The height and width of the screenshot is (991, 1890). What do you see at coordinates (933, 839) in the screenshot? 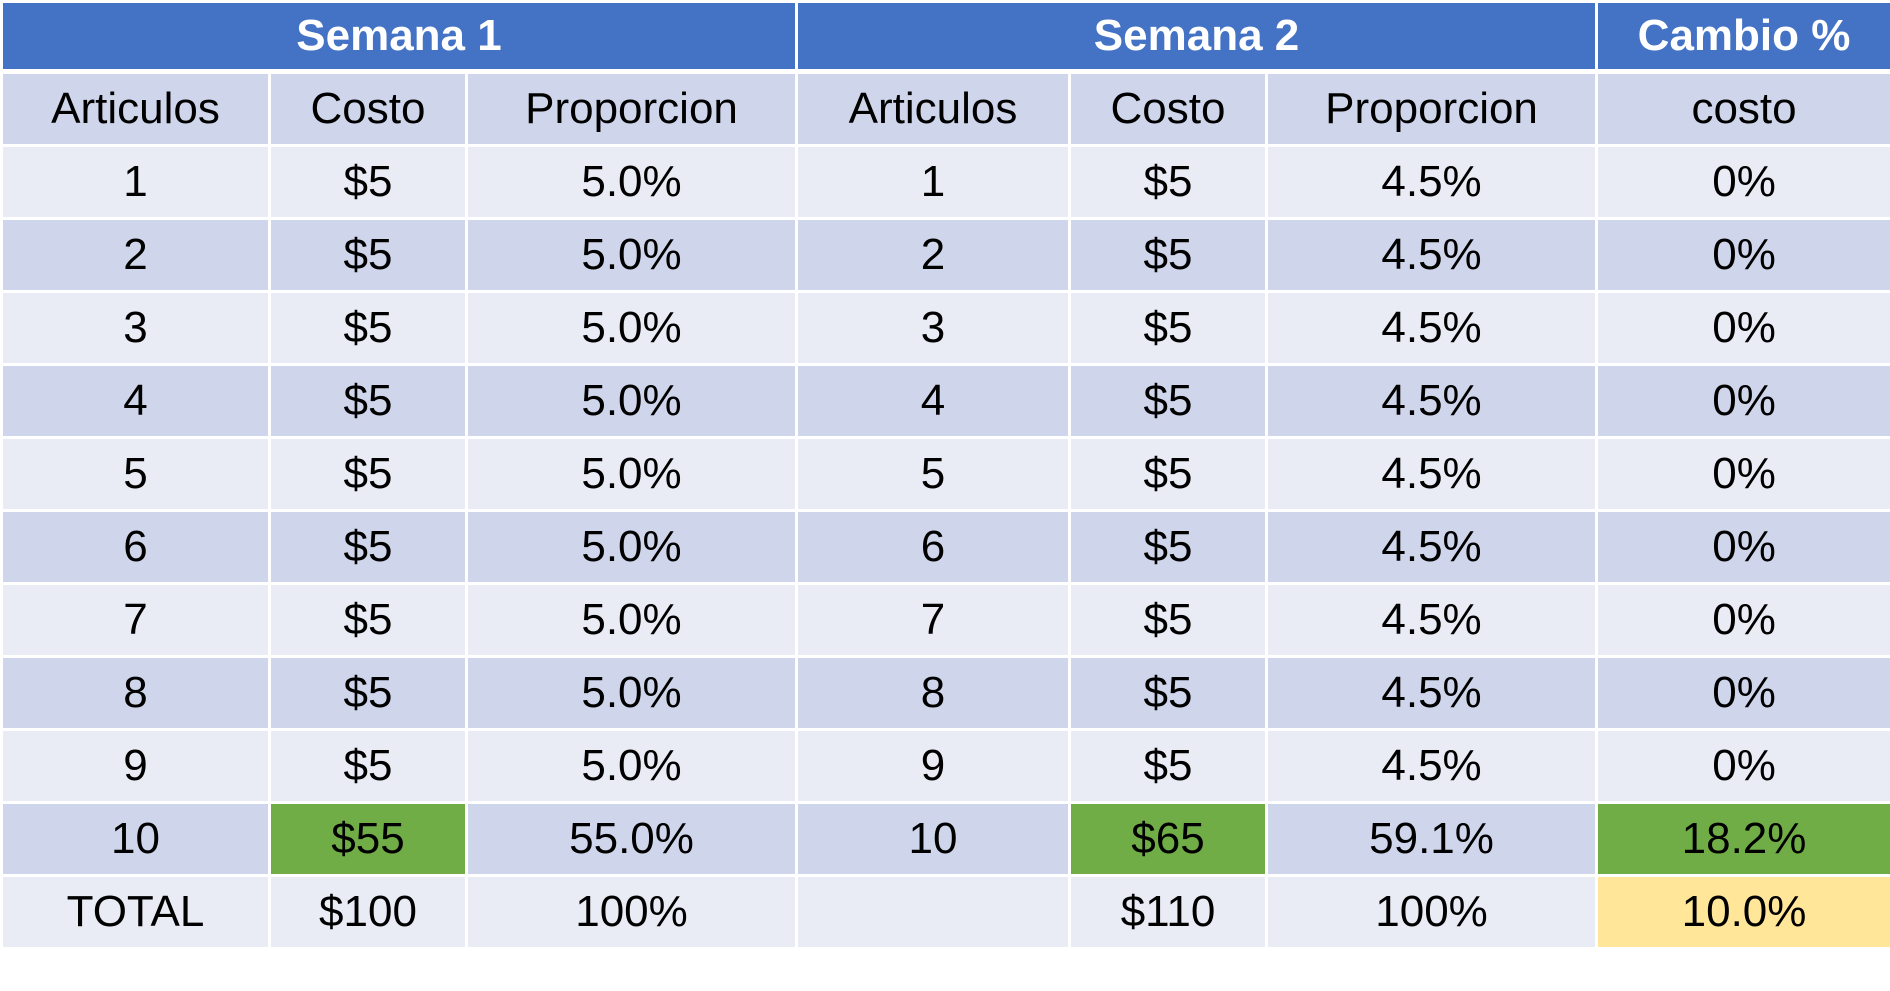
I see `cell-w2-items: 10` at bounding box center [933, 839].